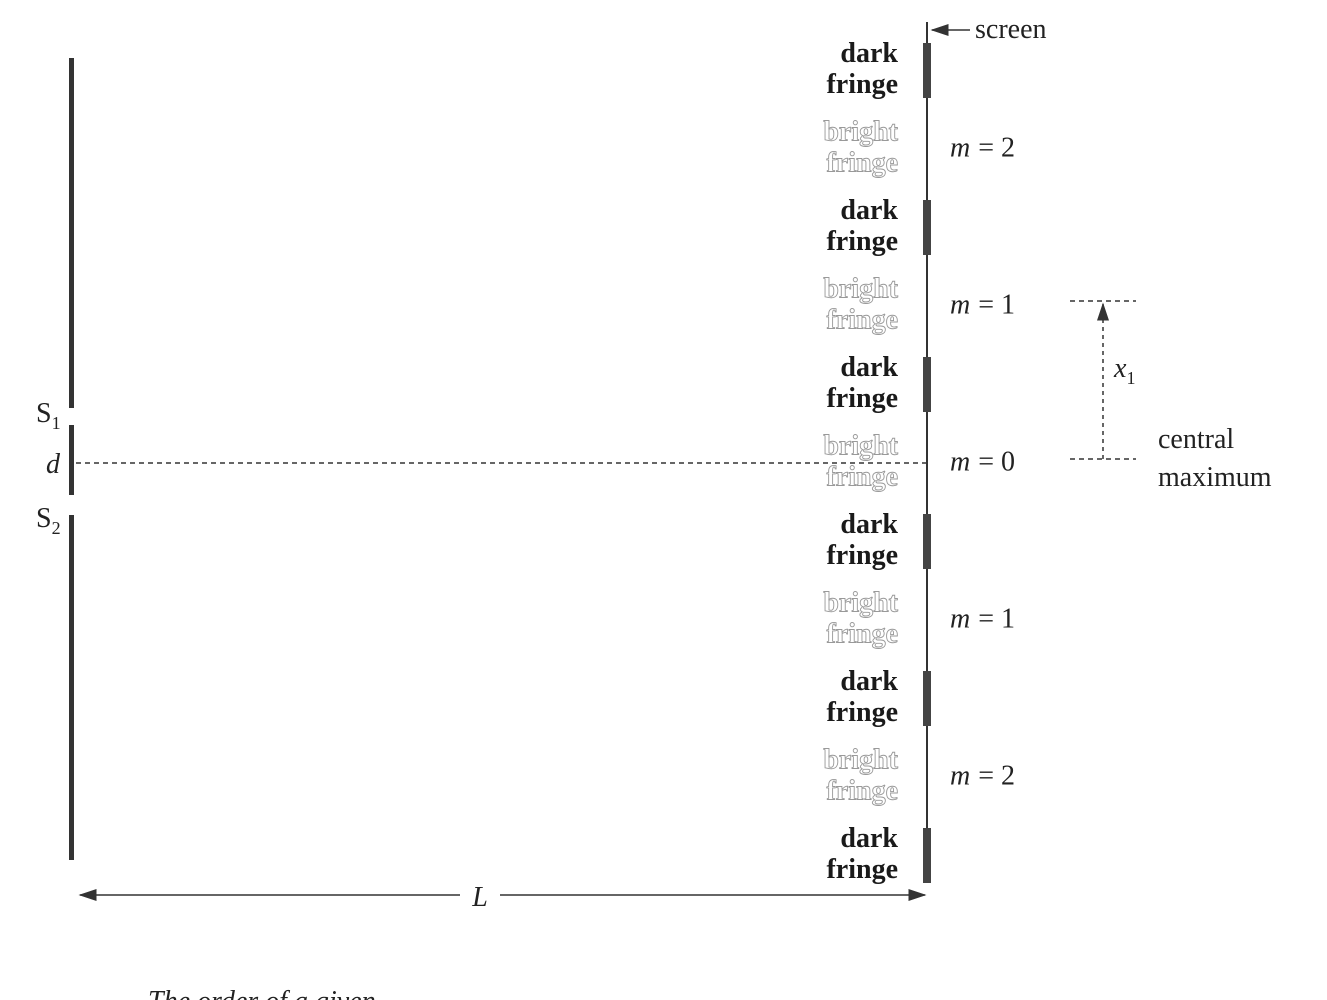 This screenshot has width=1327, height=1000. I want to click on screen-label: screen, so click(1011, 29).